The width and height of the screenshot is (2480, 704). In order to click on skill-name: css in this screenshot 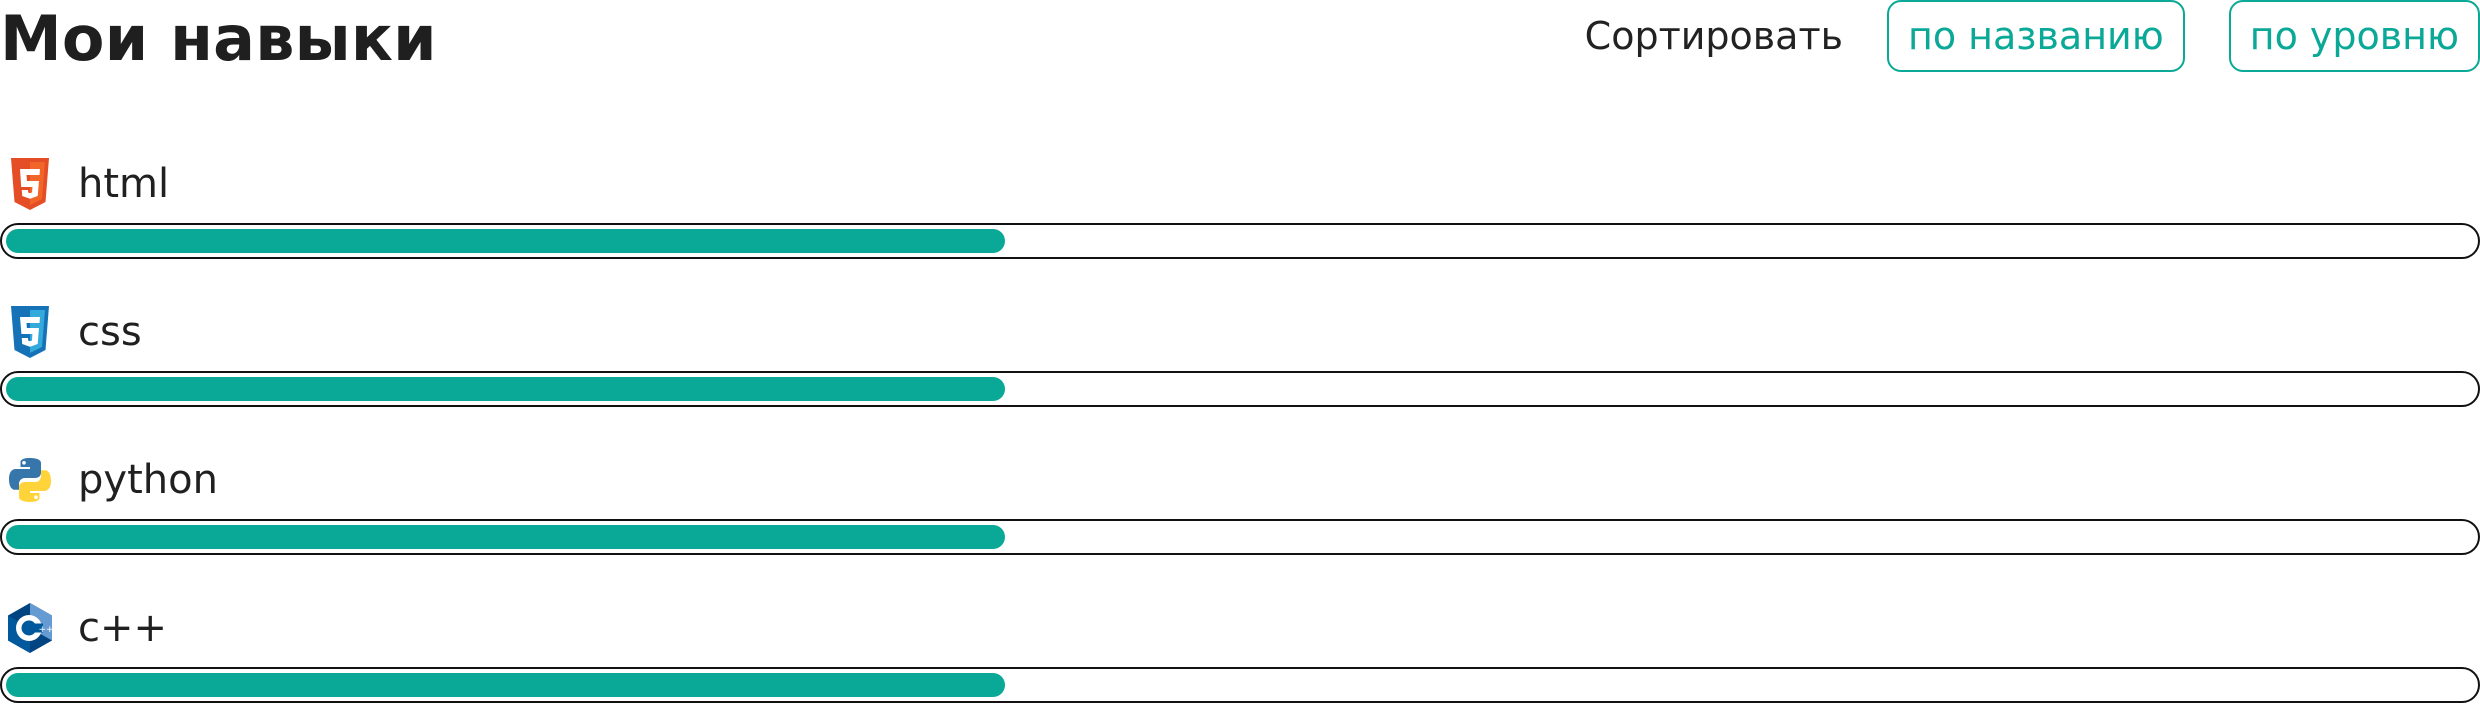, I will do `click(110, 332)`.